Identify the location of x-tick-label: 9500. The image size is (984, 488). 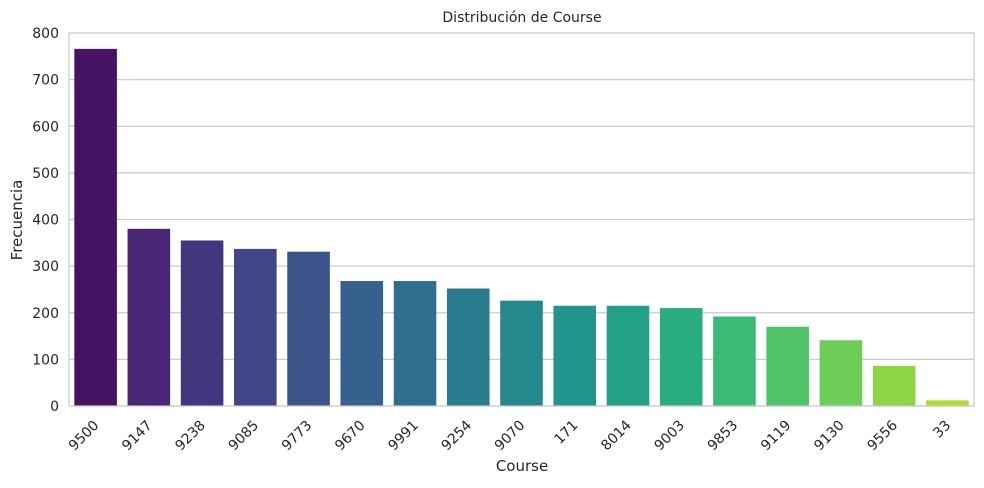
(84, 436).